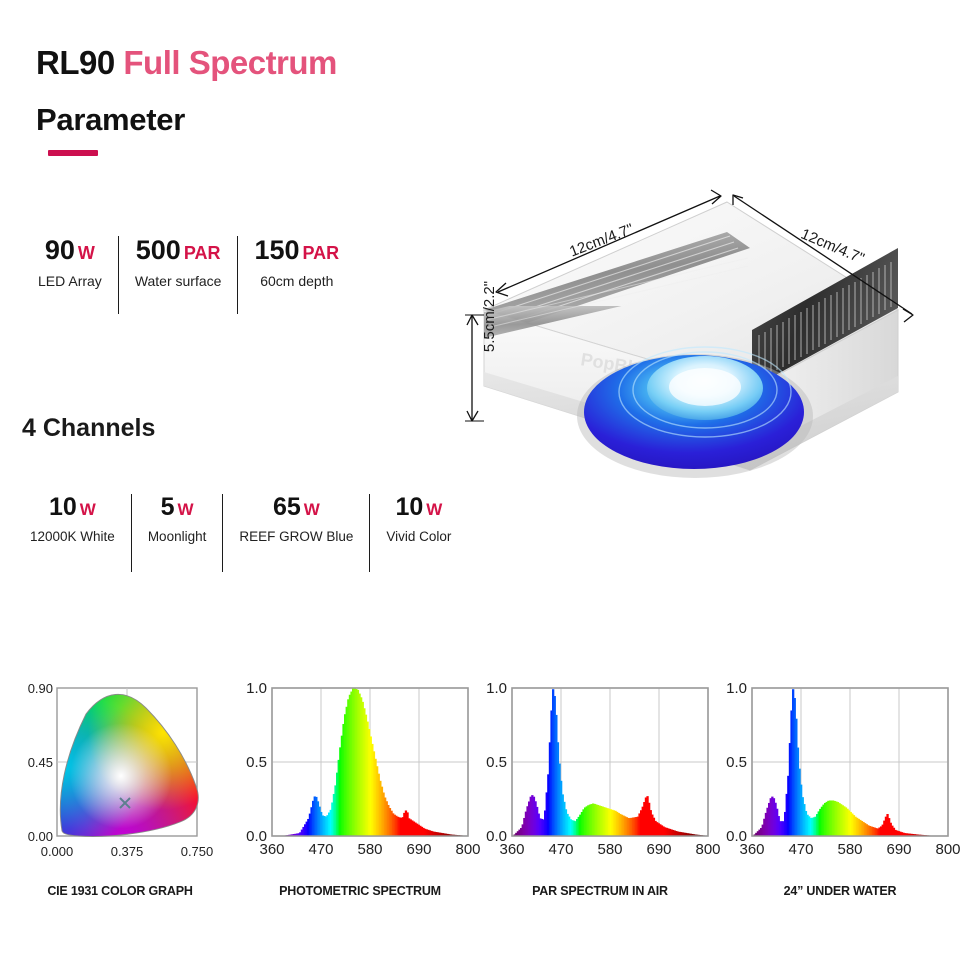 The width and height of the screenshot is (960, 960). I want to click on spec-value: 90 W, so click(70, 250).